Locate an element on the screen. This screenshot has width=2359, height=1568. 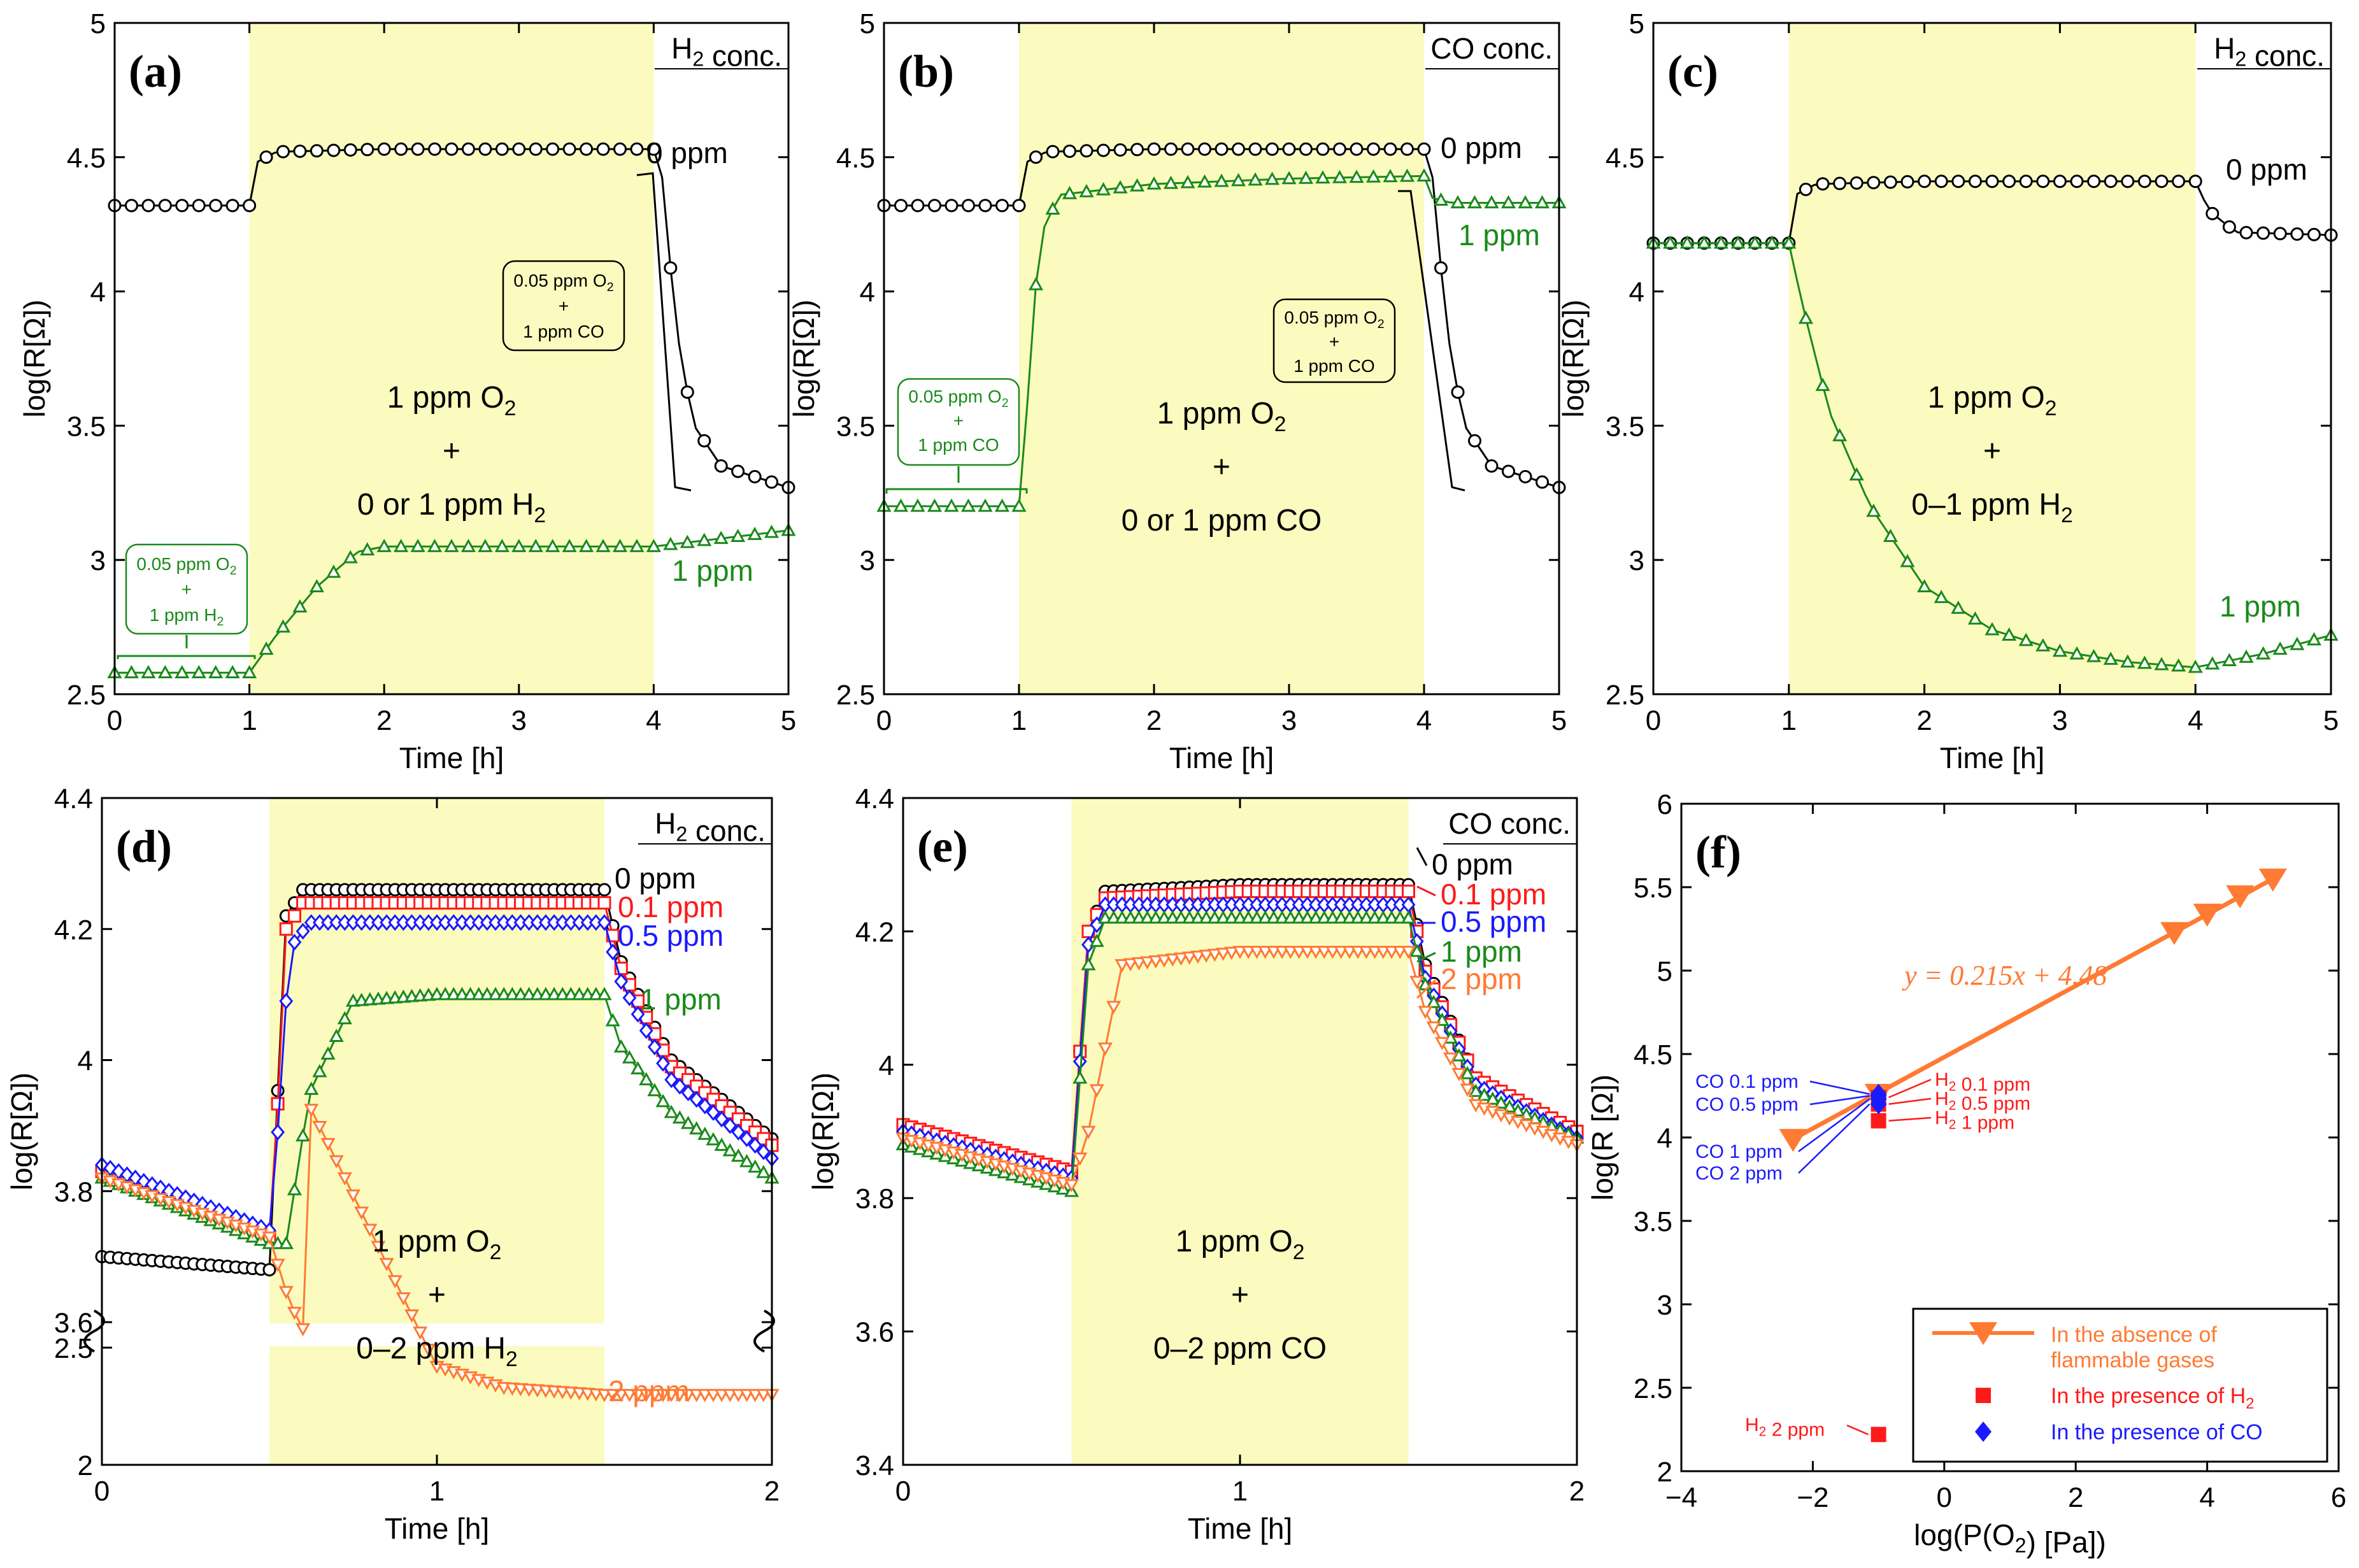
y-tick-label: 4.4 is located at coordinates (73, 799).